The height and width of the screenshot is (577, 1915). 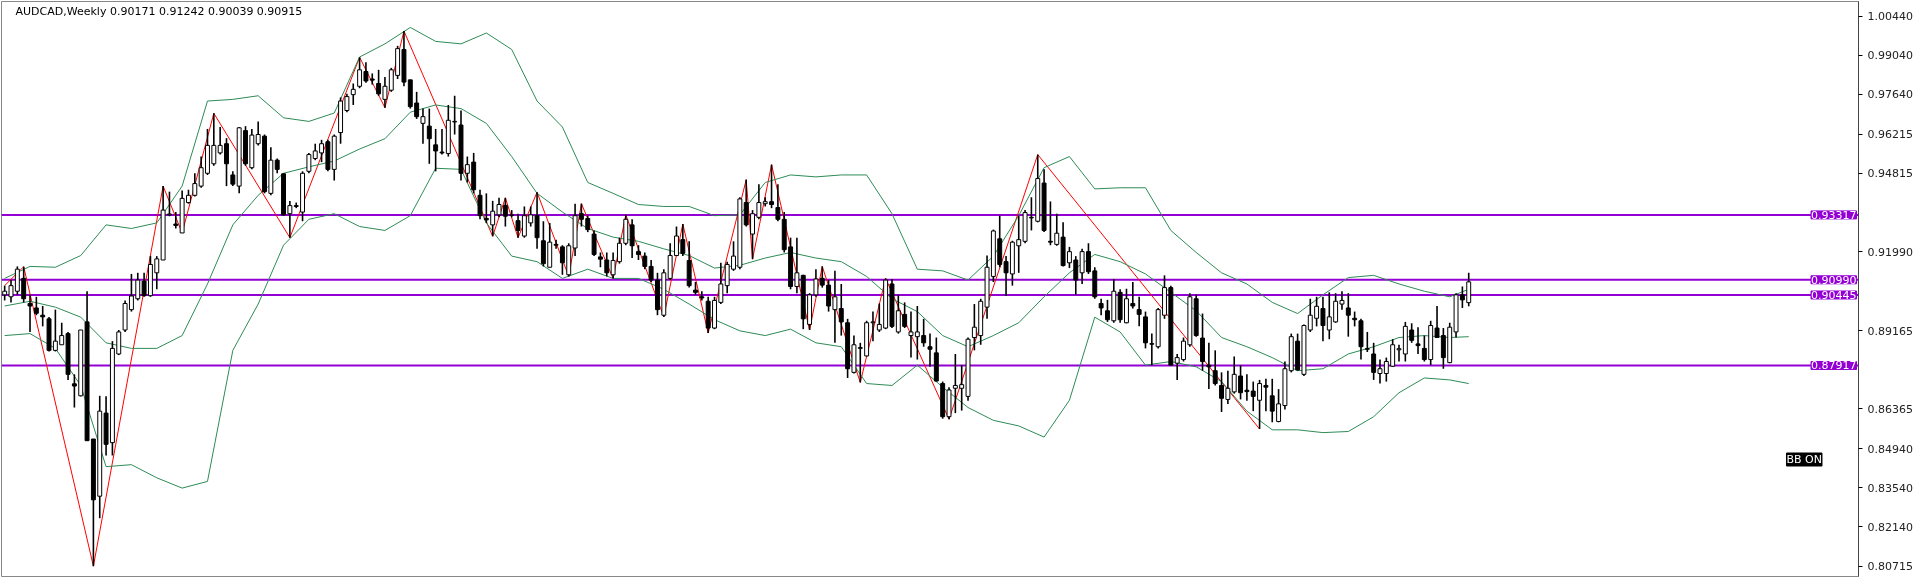 What do you see at coordinates (159, 11) in the screenshot?
I see `chart-title: AUDCAD,Weekly 0.90171 0.91242 0.90039 0.90915` at bounding box center [159, 11].